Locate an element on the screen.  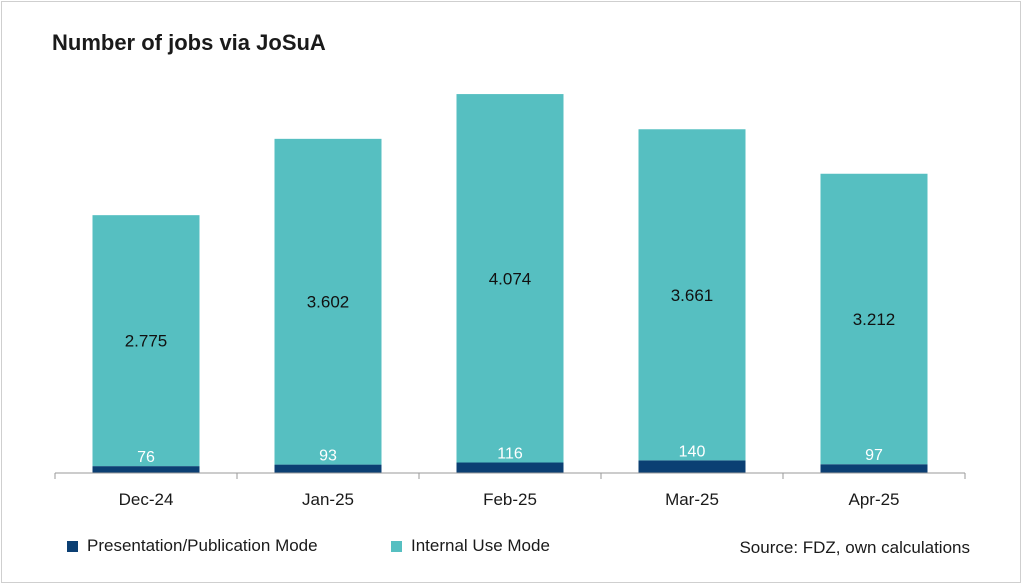
data-label-internal-jan-25: 3.602 is located at coordinates (328, 302).